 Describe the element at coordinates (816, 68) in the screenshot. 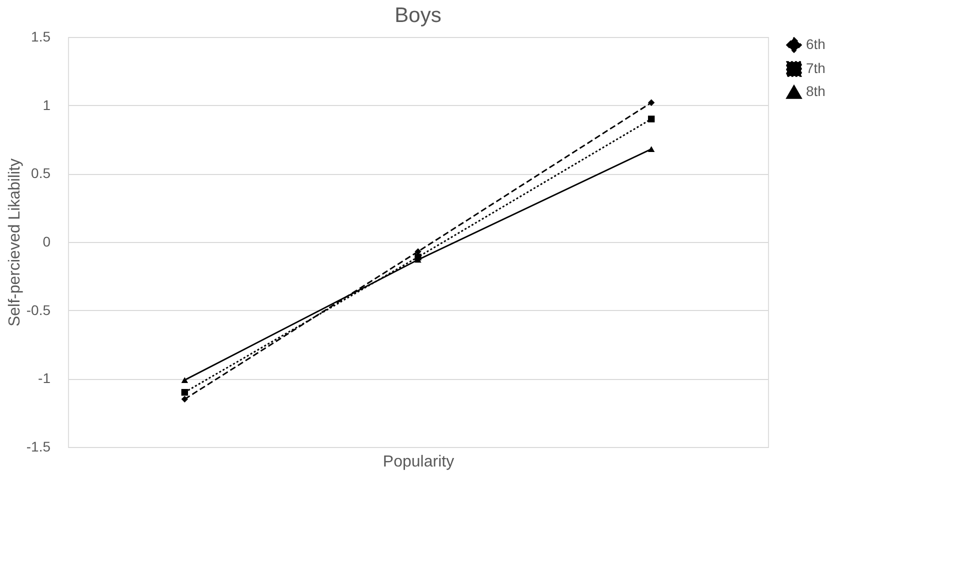

I see `legend-label: 7th` at that location.